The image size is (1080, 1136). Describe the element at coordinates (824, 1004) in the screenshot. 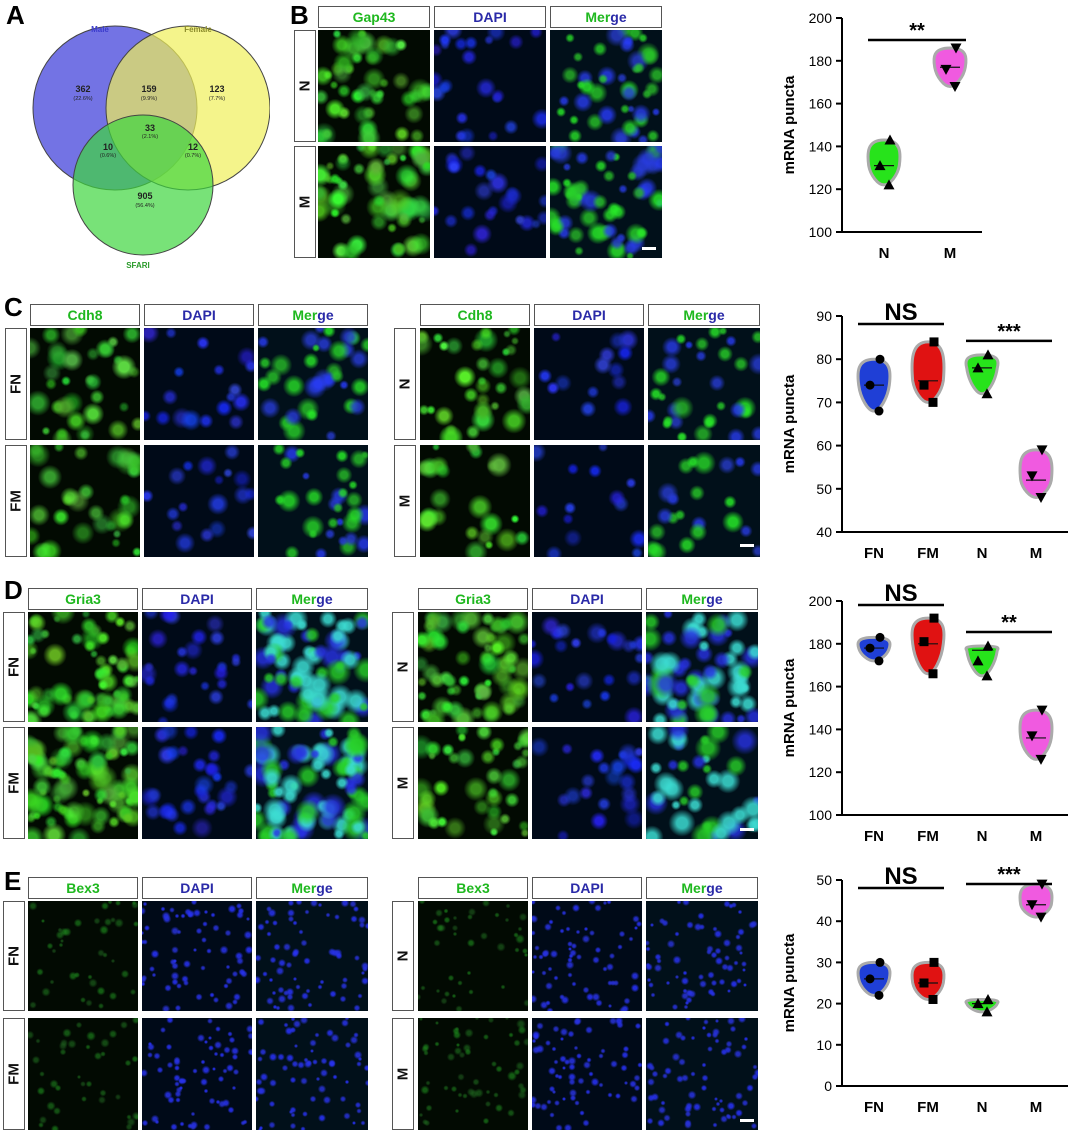

I see `y-tick-label: 20` at that location.